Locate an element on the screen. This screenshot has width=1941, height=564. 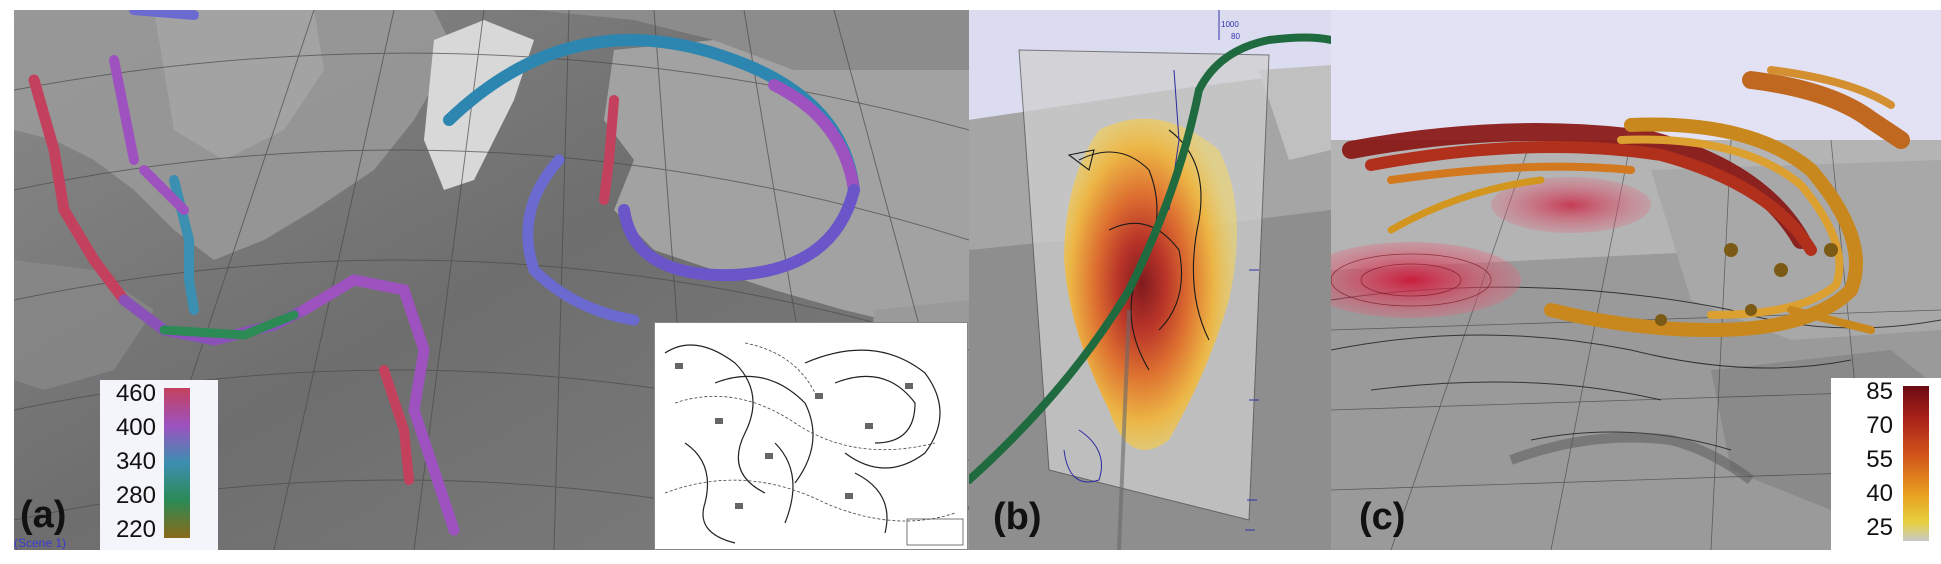
panel-b-axis-tick-second: 80 is located at coordinates (1235, 36).